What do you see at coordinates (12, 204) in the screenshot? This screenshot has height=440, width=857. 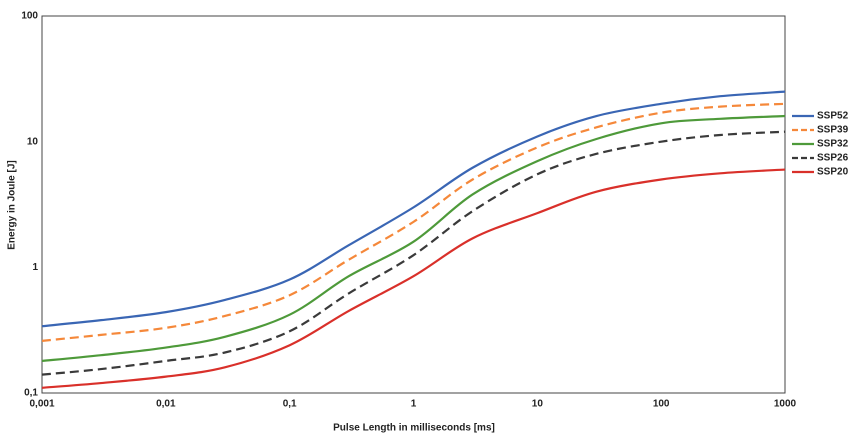 I see `y-axis-label: Energy in Joule [J]` at bounding box center [12, 204].